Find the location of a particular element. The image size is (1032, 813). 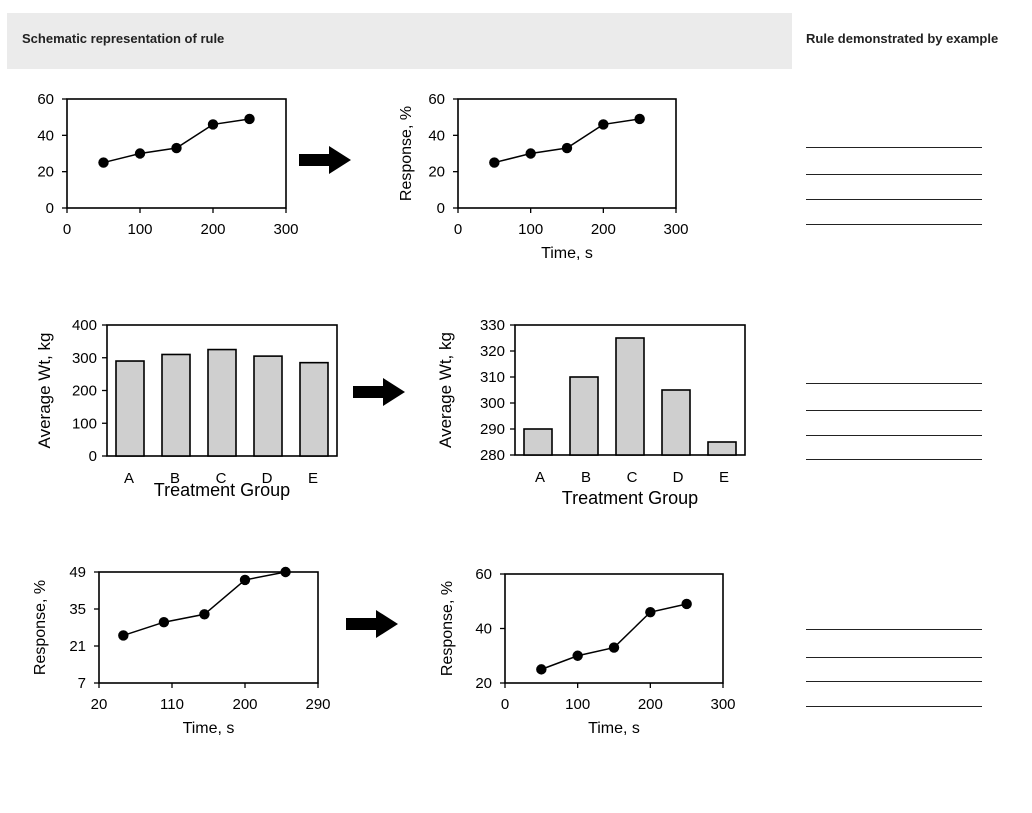

y-tick-label: 7 is located at coordinates (82, 683).